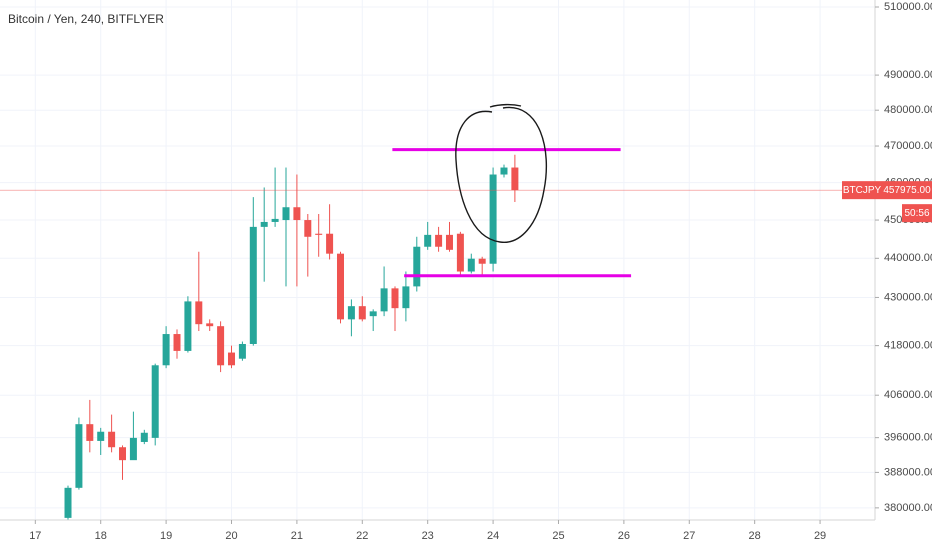 The height and width of the screenshot is (550, 932). Describe the element at coordinates (689, 536) in the screenshot. I see `x-tick-label: 27` at that location.